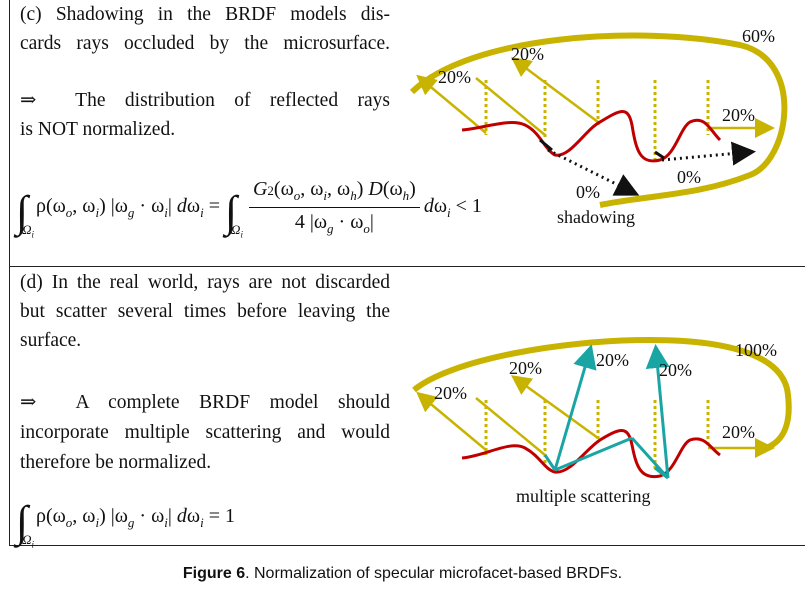 This screenshot has width=805, height=596. Describe the element at coordinates (593, 454) in the screenshot. I see `scatter-ray-d3` at that location.